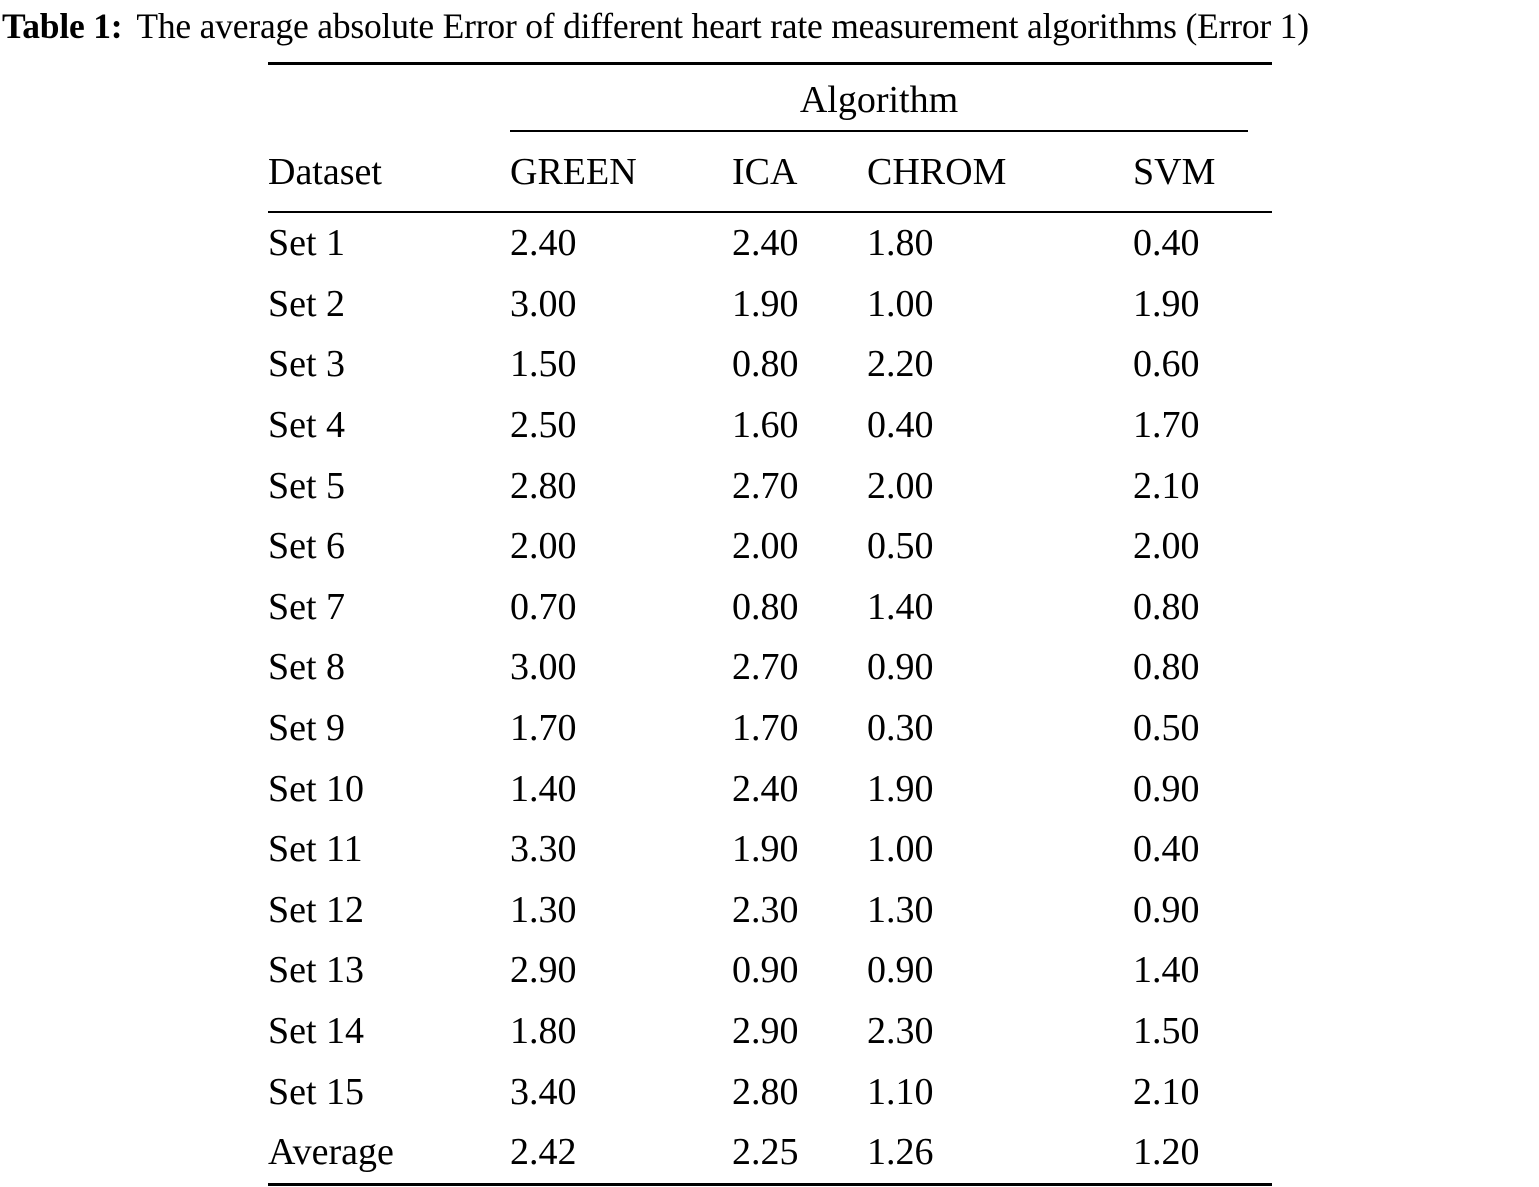 Image resolution: width=1539 pixels, height=1187 pixels. Describe the element at coordinates (307, 303) in the screenshot. I see `dataset-cell: Set 2` at that location.